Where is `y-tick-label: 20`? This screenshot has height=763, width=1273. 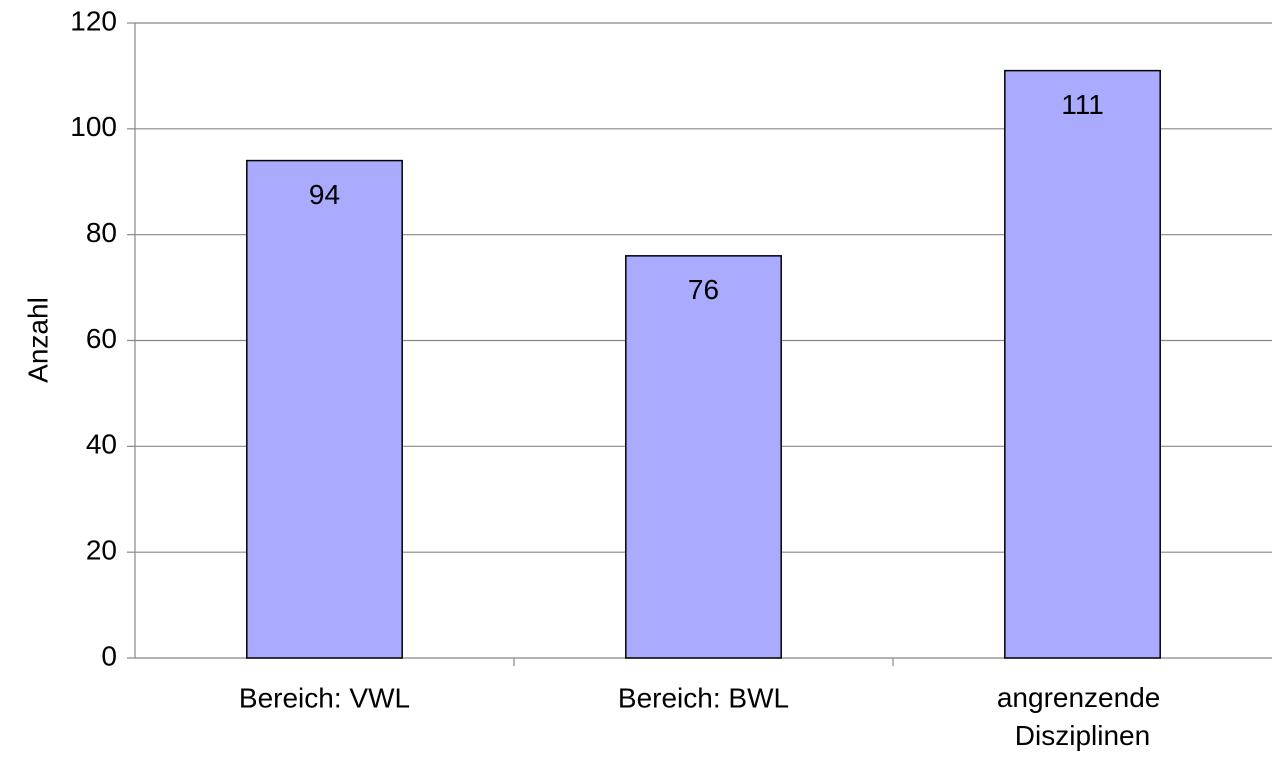
y-tick-label: 20 is located at coordinates (101, 550).